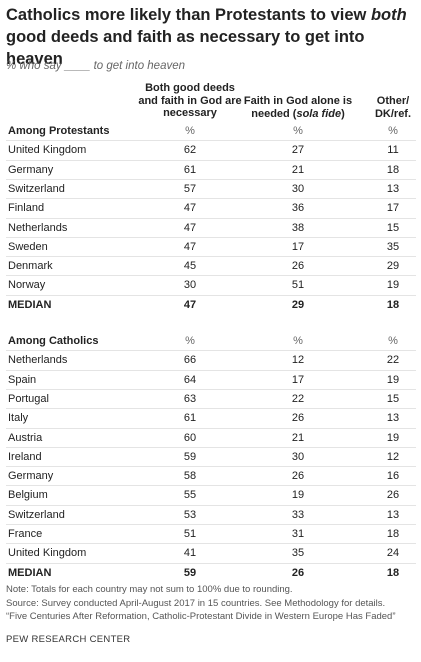 This screenshot has height=662, width=421. I want to click on table-value: 36, so click(298, 208).